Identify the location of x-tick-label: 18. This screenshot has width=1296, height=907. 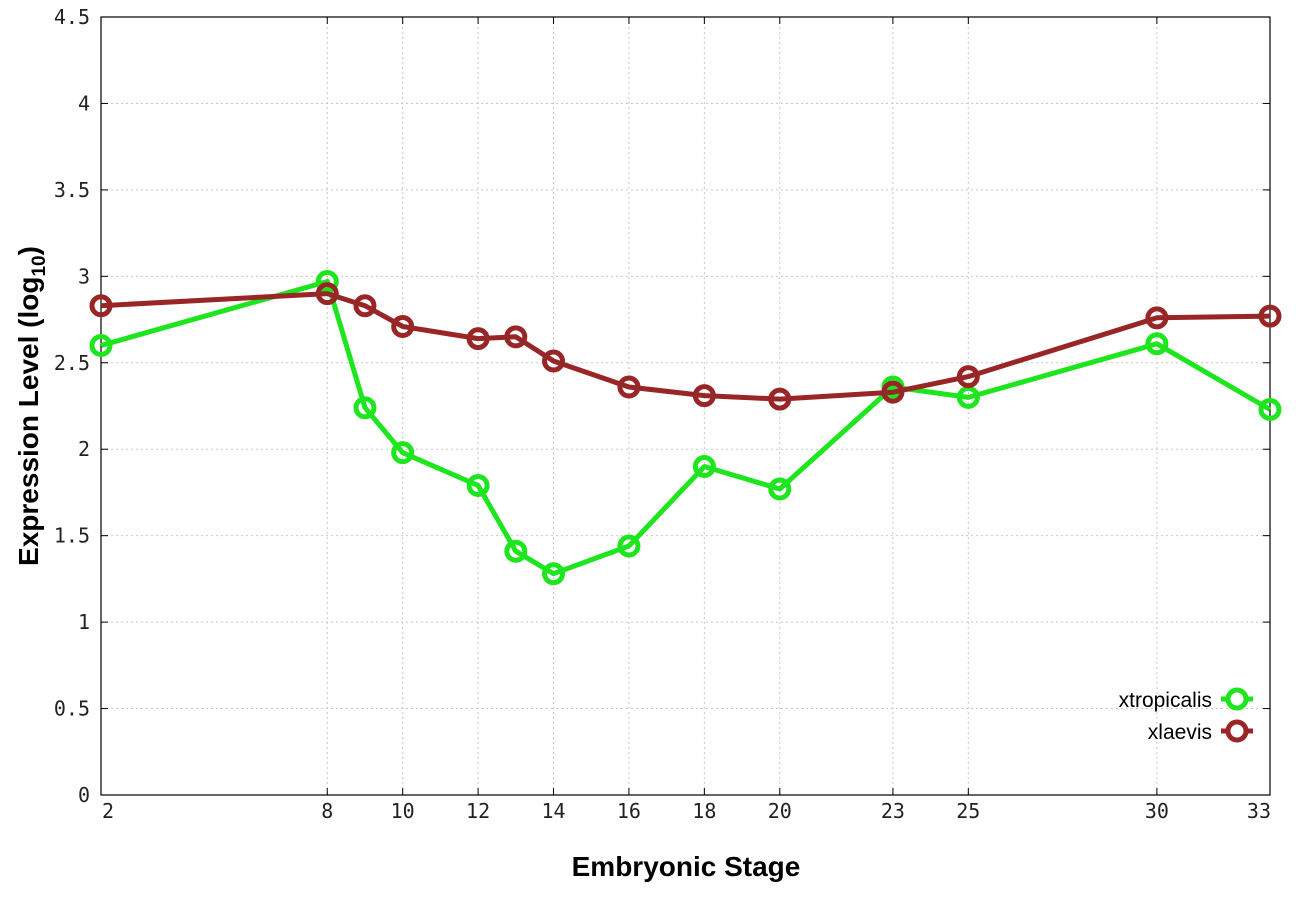
(704, 811).